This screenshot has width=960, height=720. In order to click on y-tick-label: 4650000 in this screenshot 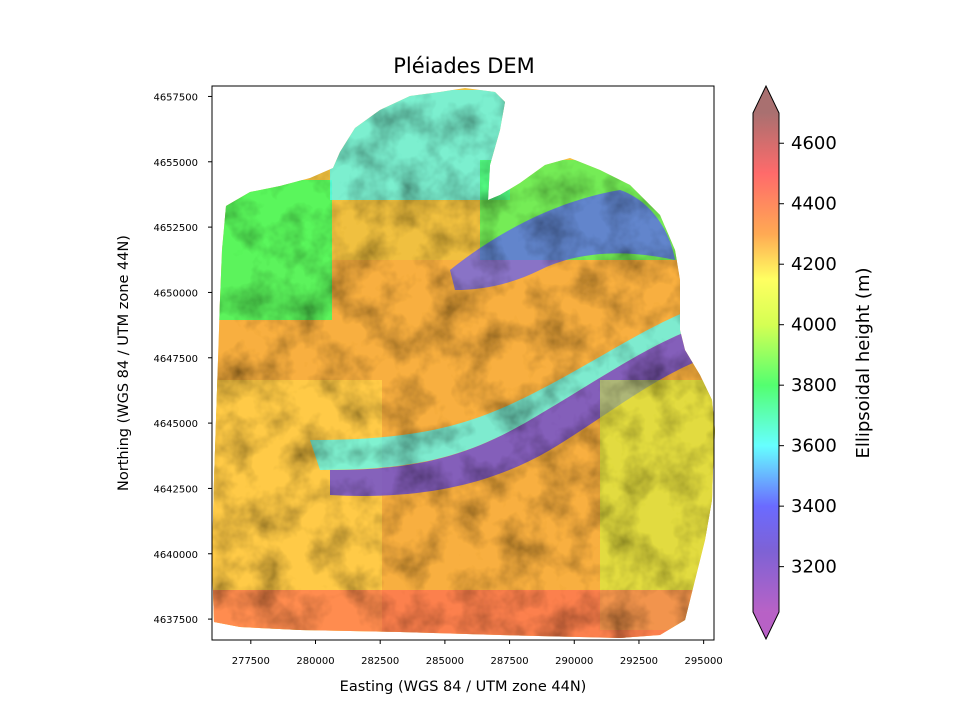, I will do `click(175, 293)`.